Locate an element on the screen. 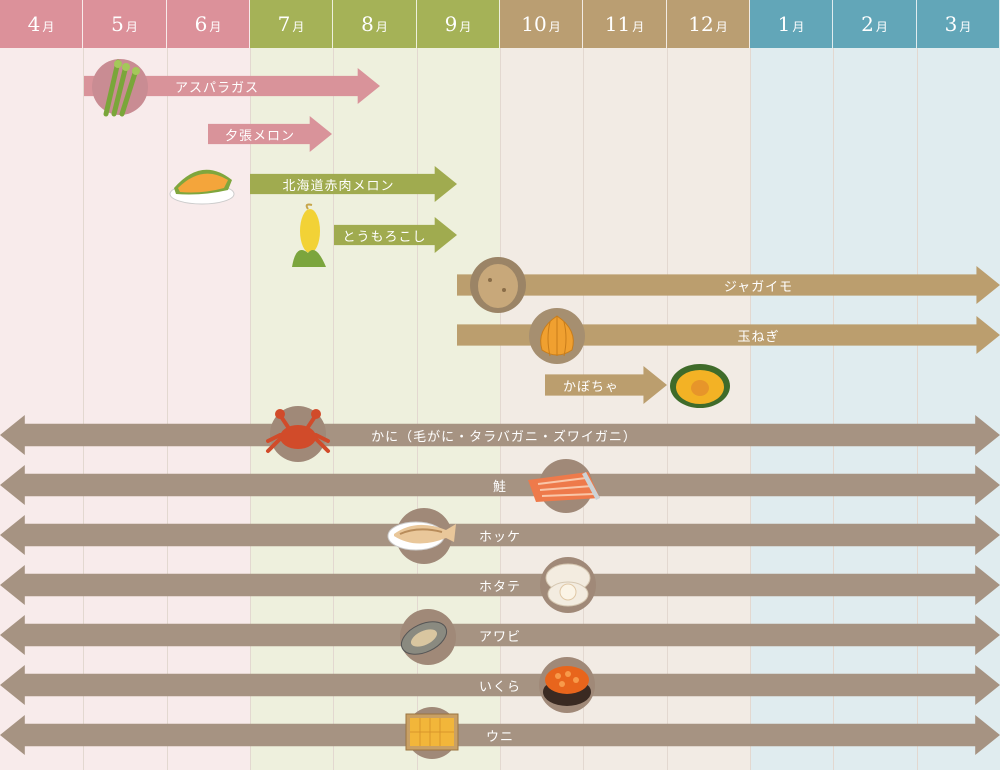 This screenshot has height=770, width=1000. month-header: 12 月 is located at coordinates (708, 24).